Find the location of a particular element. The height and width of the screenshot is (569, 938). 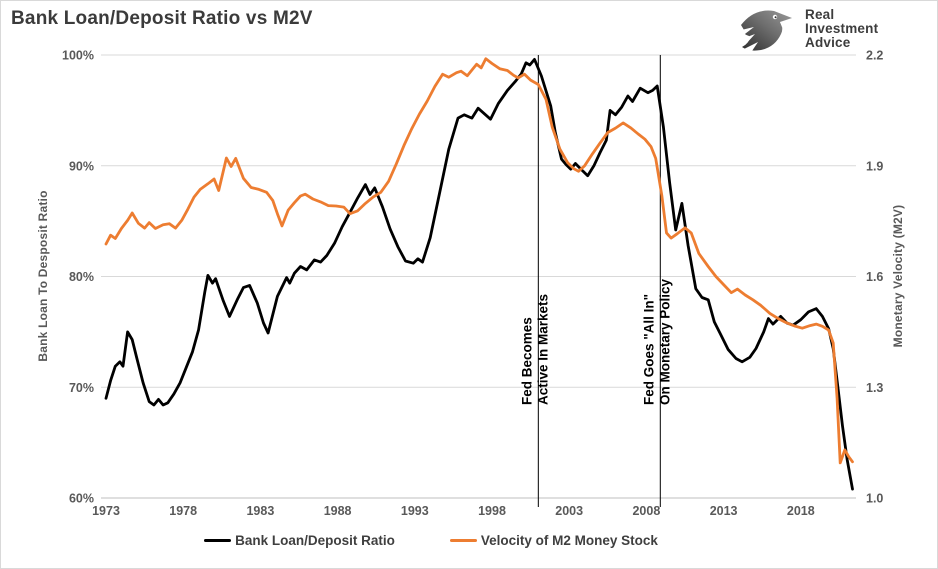

svg-text: 1998 is located at coordinates (492, 511).